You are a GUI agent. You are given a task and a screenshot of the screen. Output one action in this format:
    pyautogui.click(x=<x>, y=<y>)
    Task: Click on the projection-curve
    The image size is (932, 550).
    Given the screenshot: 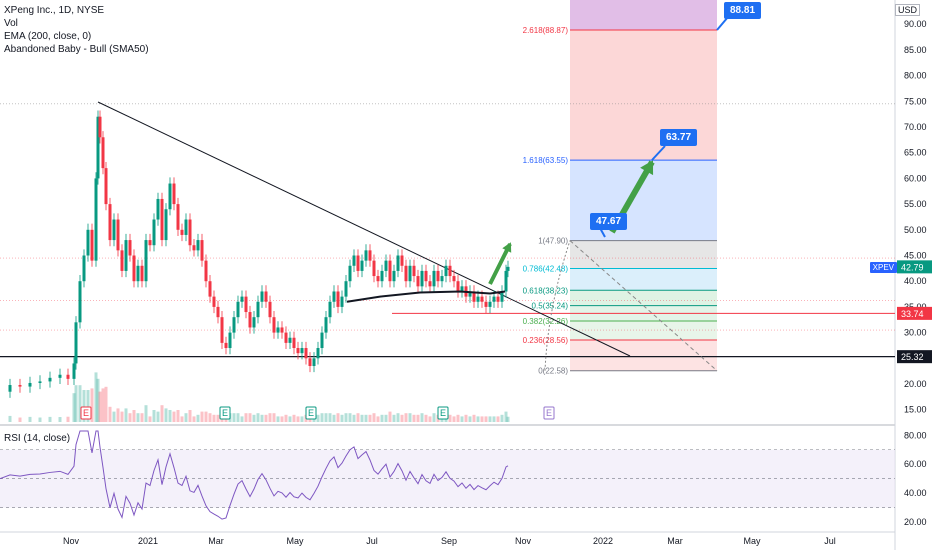 What is the action you would take?
    pyautogui.click(x=557, y=305)
    